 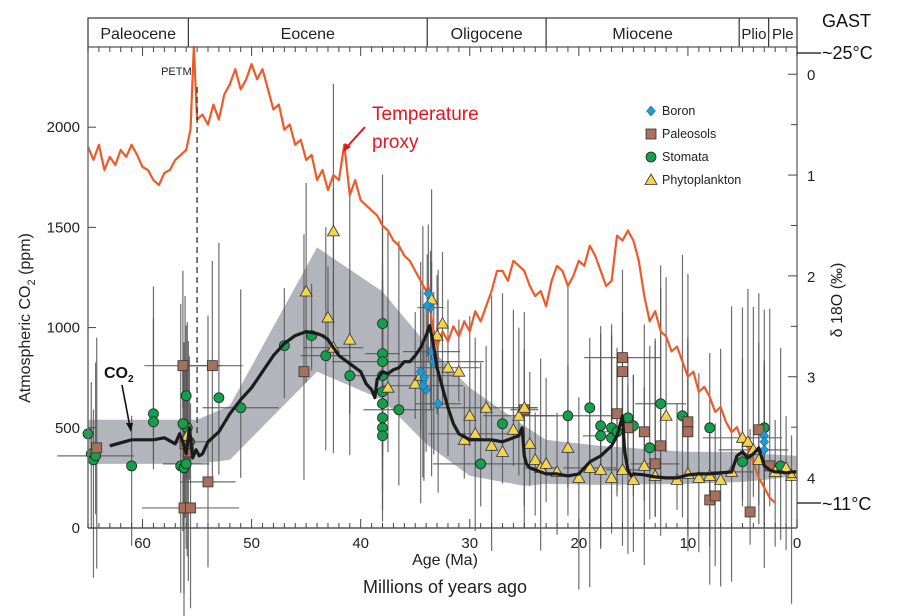 I want to click on epoch-label-miocene: Miocene, so click(x=642, y=34).